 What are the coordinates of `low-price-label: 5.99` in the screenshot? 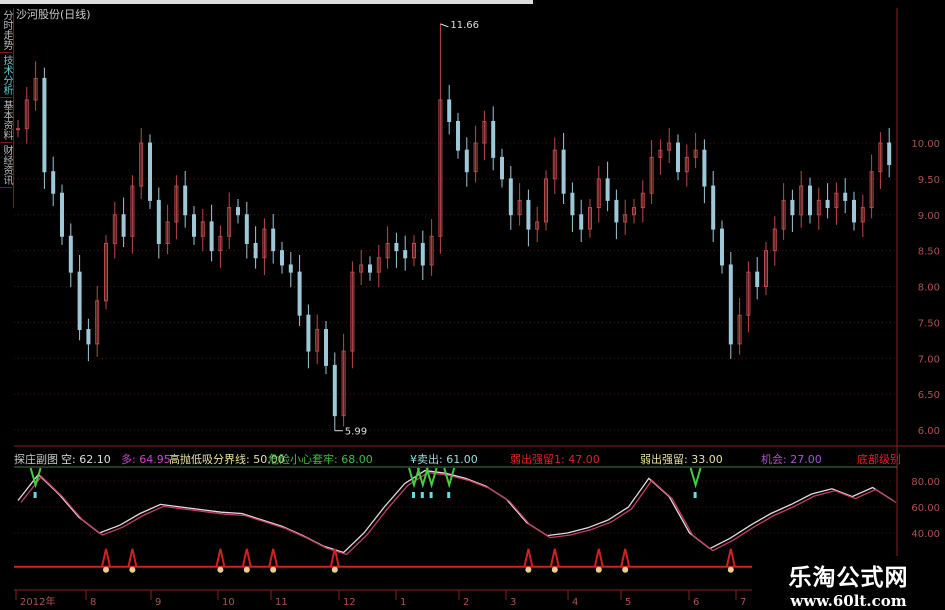 It's located at (356, 432).